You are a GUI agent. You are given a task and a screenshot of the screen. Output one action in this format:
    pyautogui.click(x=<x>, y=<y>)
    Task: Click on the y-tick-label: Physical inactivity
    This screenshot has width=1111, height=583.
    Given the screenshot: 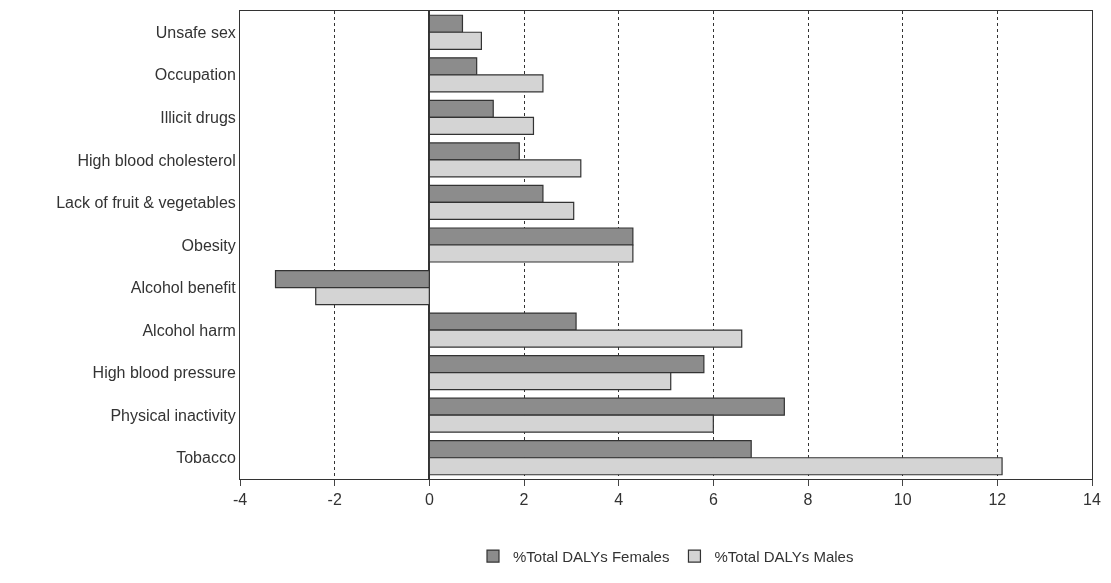 What is the action you would take?
    pyautogui.click(x=173, y=415)
    